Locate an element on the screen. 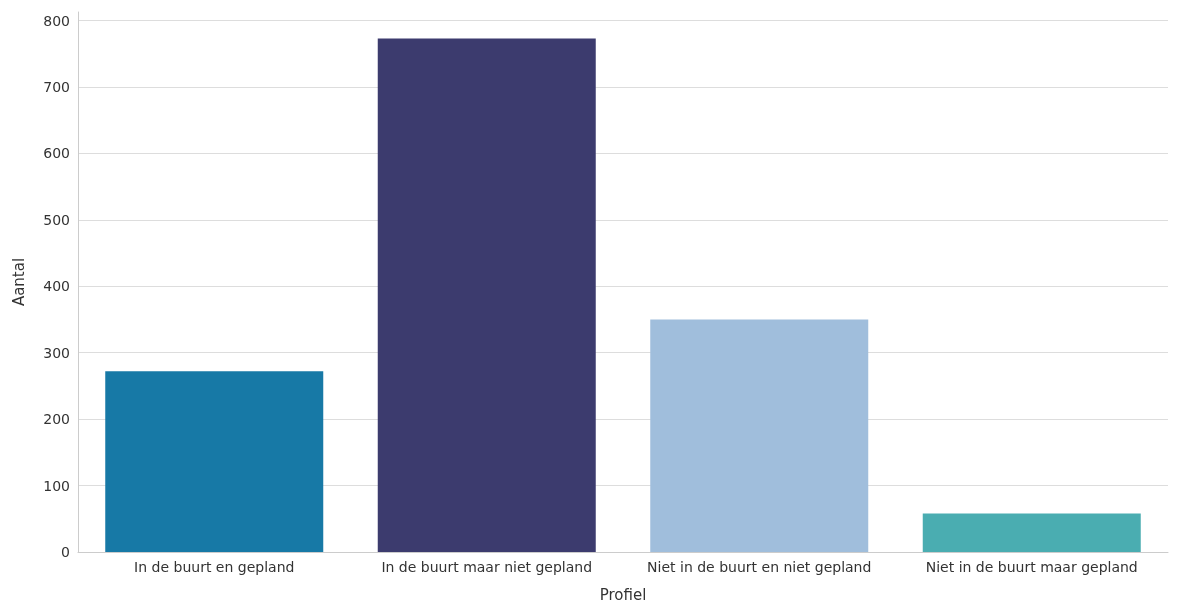 The width and height of the screenshot is (1184, 607). x-tick-label: Niet in de buurt en niet gepland is located at coordinates (759, 567).